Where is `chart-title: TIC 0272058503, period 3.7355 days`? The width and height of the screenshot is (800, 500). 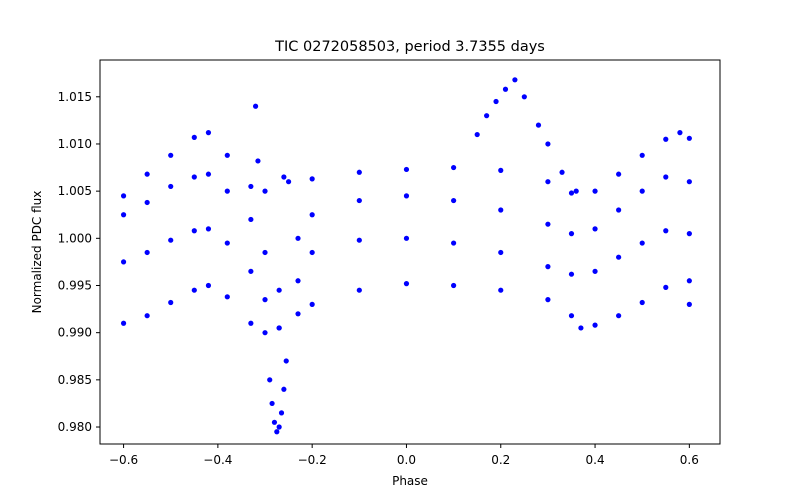
chart-title: TIC 0272058503, period 3.7355 days is located at coordinates (409, 47).